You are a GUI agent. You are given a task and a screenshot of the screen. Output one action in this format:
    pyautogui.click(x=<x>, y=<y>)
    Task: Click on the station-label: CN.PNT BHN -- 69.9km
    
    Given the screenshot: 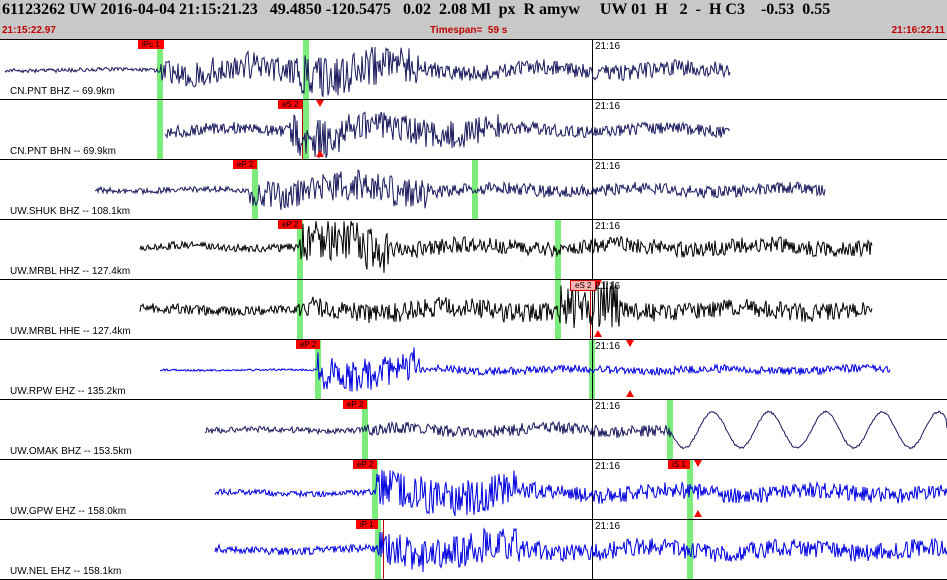 What is the action you would take?
    pyautogui.click(x=63, y=151)
    